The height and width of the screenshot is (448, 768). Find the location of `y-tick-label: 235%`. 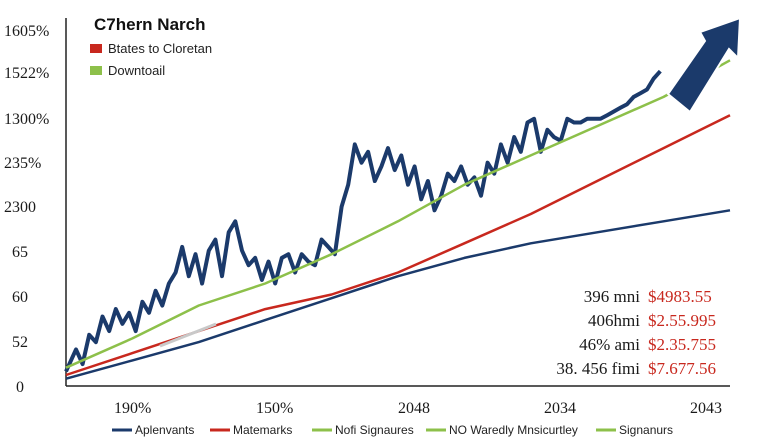

y-tick-label: 235% is located at coordinates (22, 163).